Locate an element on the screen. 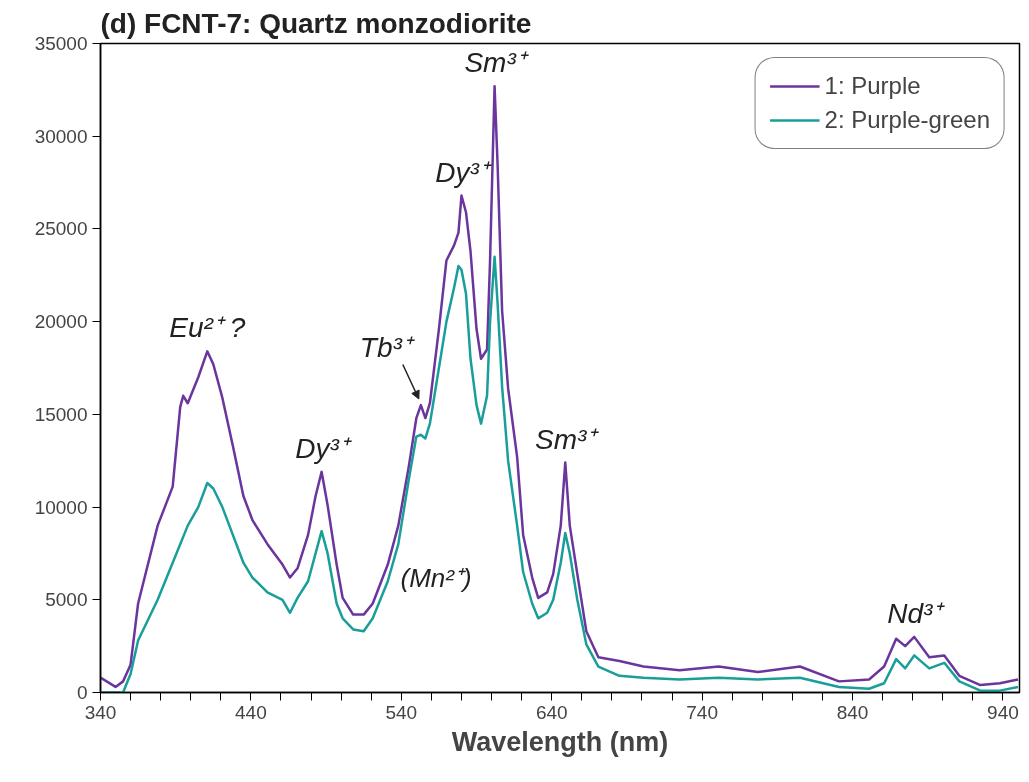  x-axis-title: Wavelength (nm) is located at coordinates (560, 741).